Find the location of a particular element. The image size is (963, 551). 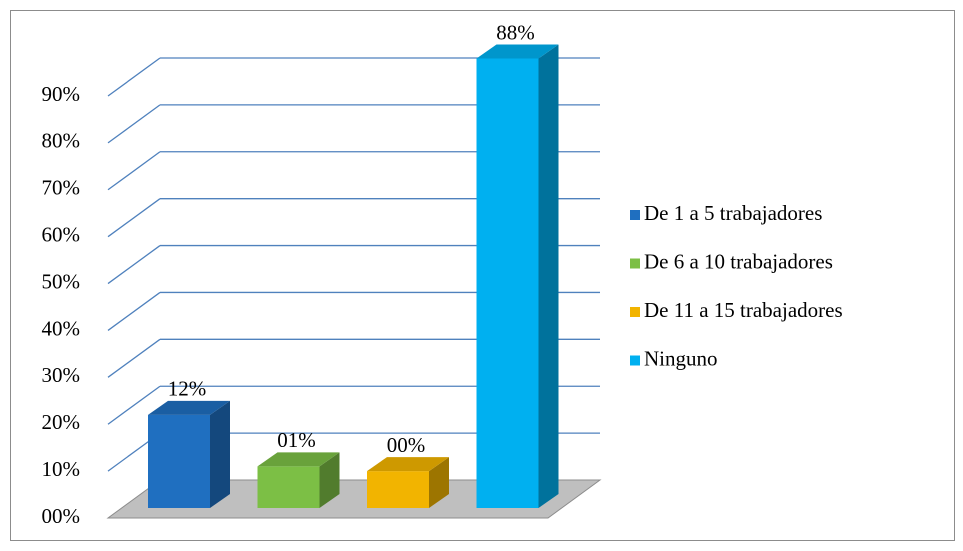

data-label: 00% is located at coordinates (406, 445).